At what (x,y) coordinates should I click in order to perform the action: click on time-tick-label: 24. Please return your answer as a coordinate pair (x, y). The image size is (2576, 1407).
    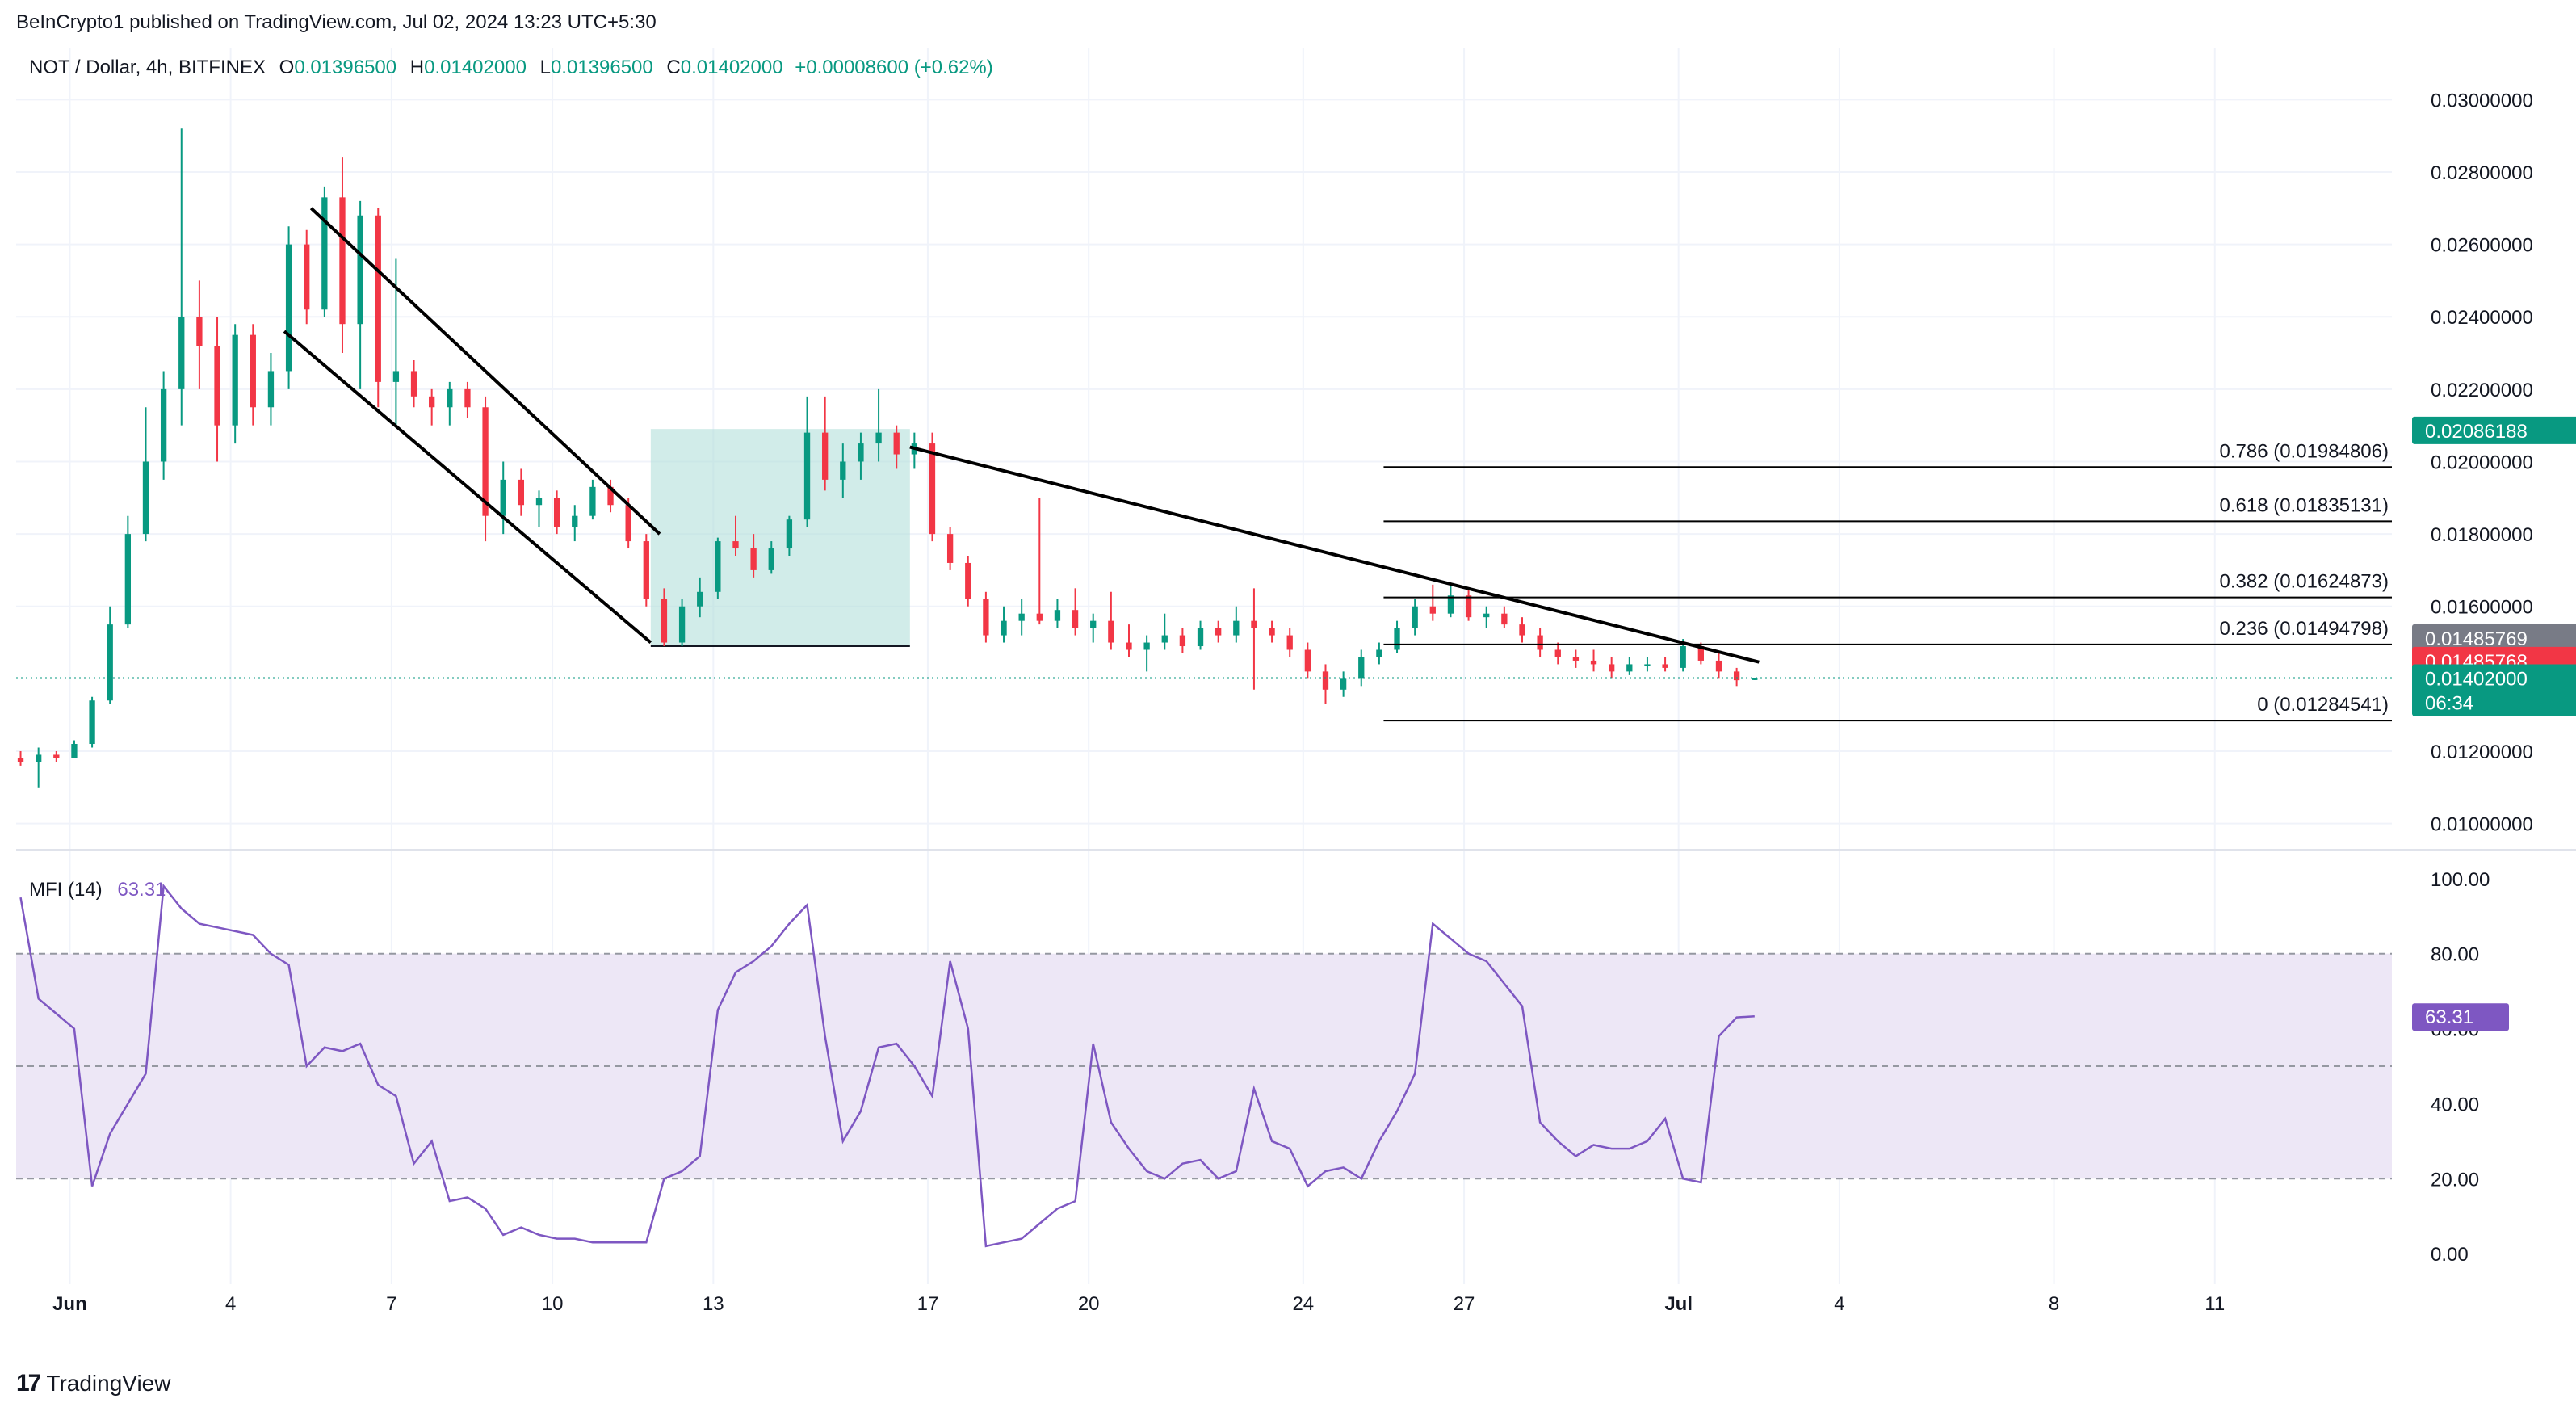
    Looking at the image, I should click on (1303, 1304).